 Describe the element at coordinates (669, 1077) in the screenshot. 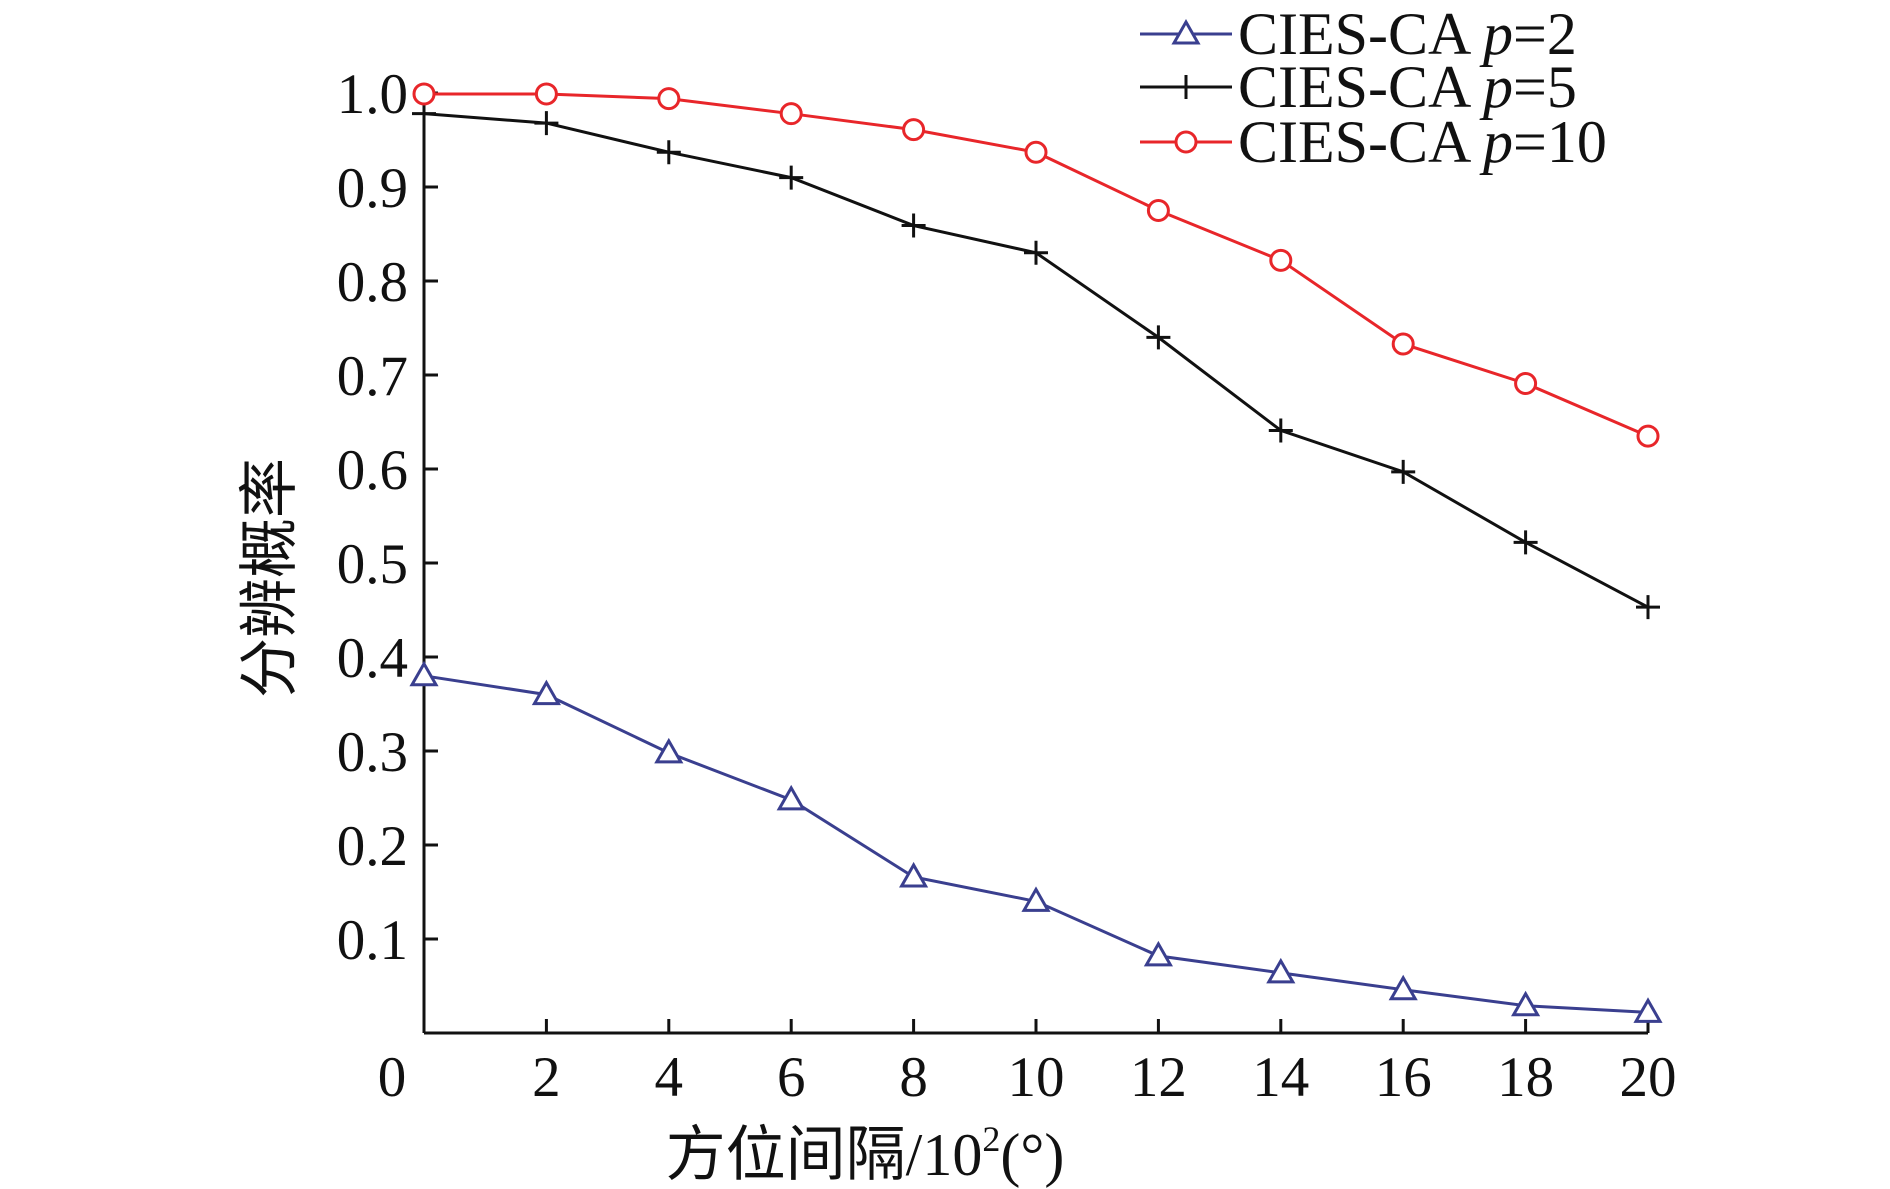

I see `x-tick-label: 4` at that location.